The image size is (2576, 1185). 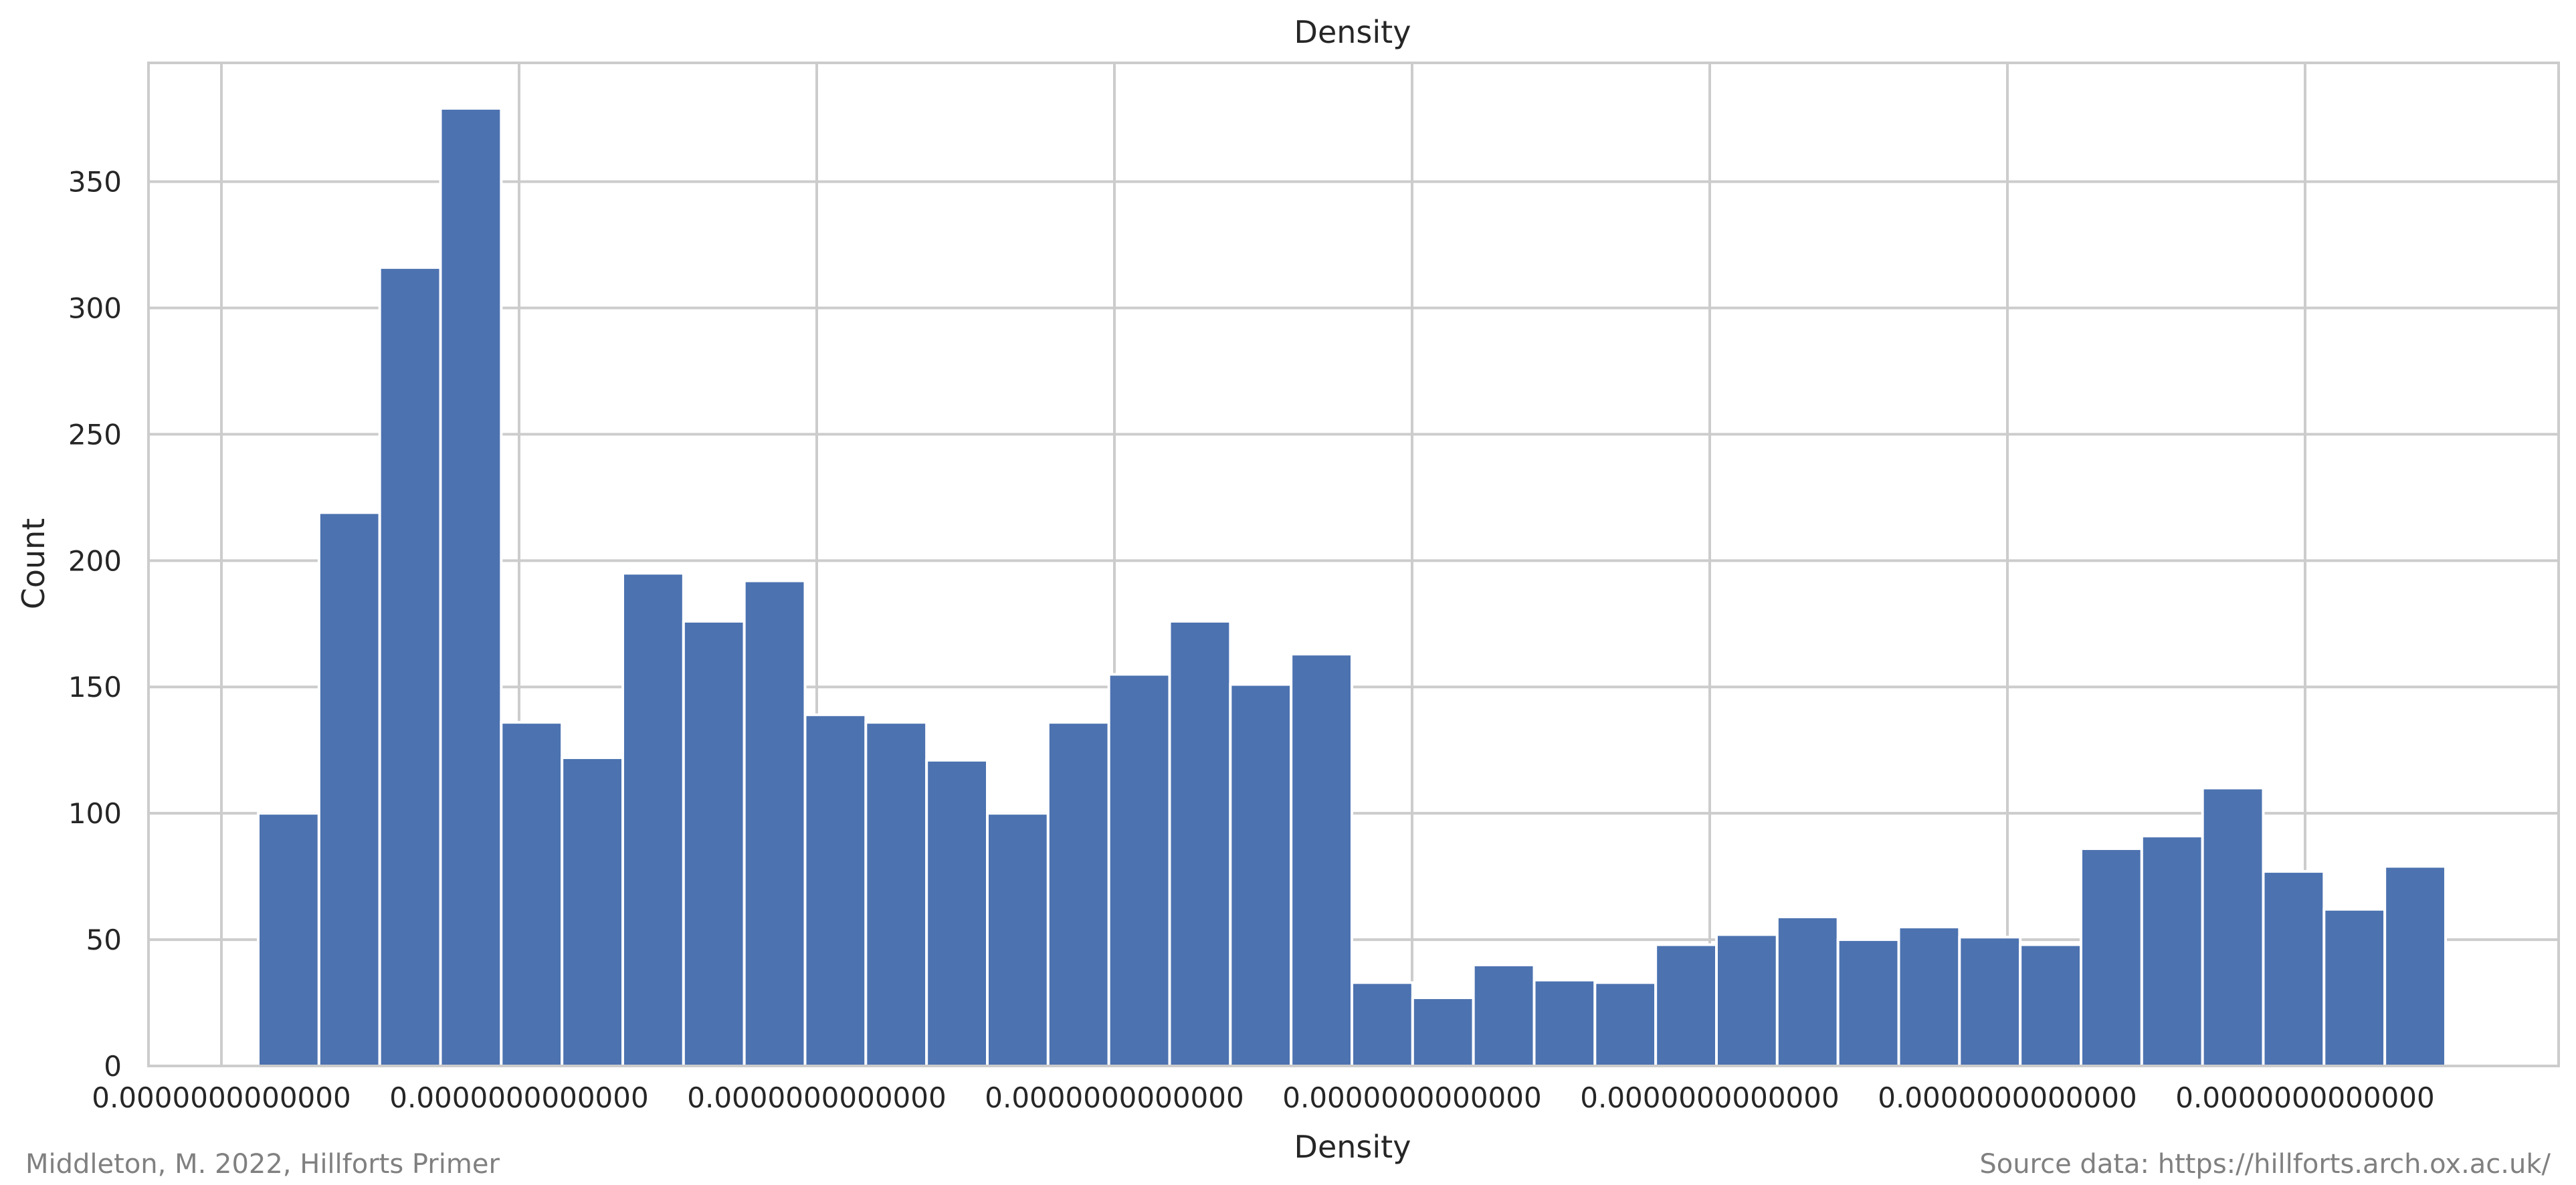 I want to click on y-axis-label: Count, so click(x=33, y=564).